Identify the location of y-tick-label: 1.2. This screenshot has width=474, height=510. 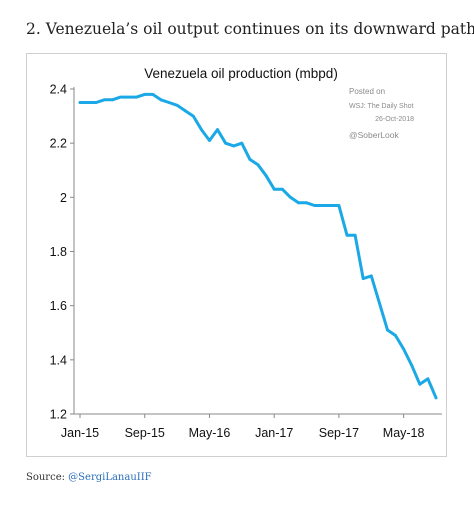
(58, 415).